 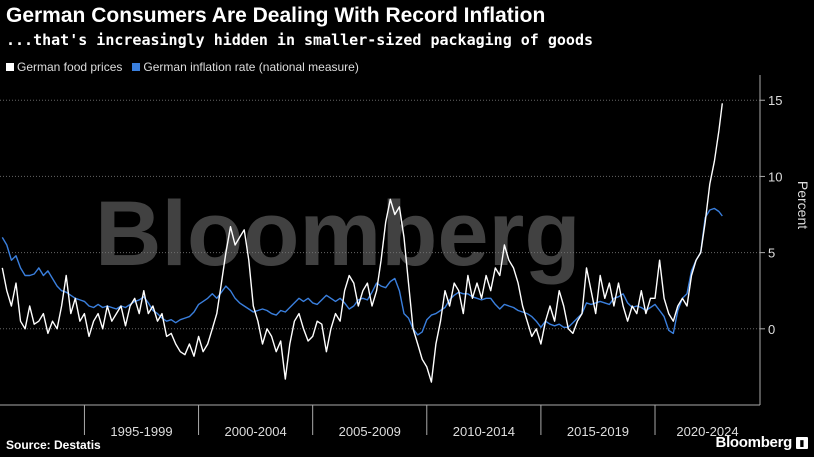 I want to click on y-tick-label-10: 10, so click(x=775, y=176).